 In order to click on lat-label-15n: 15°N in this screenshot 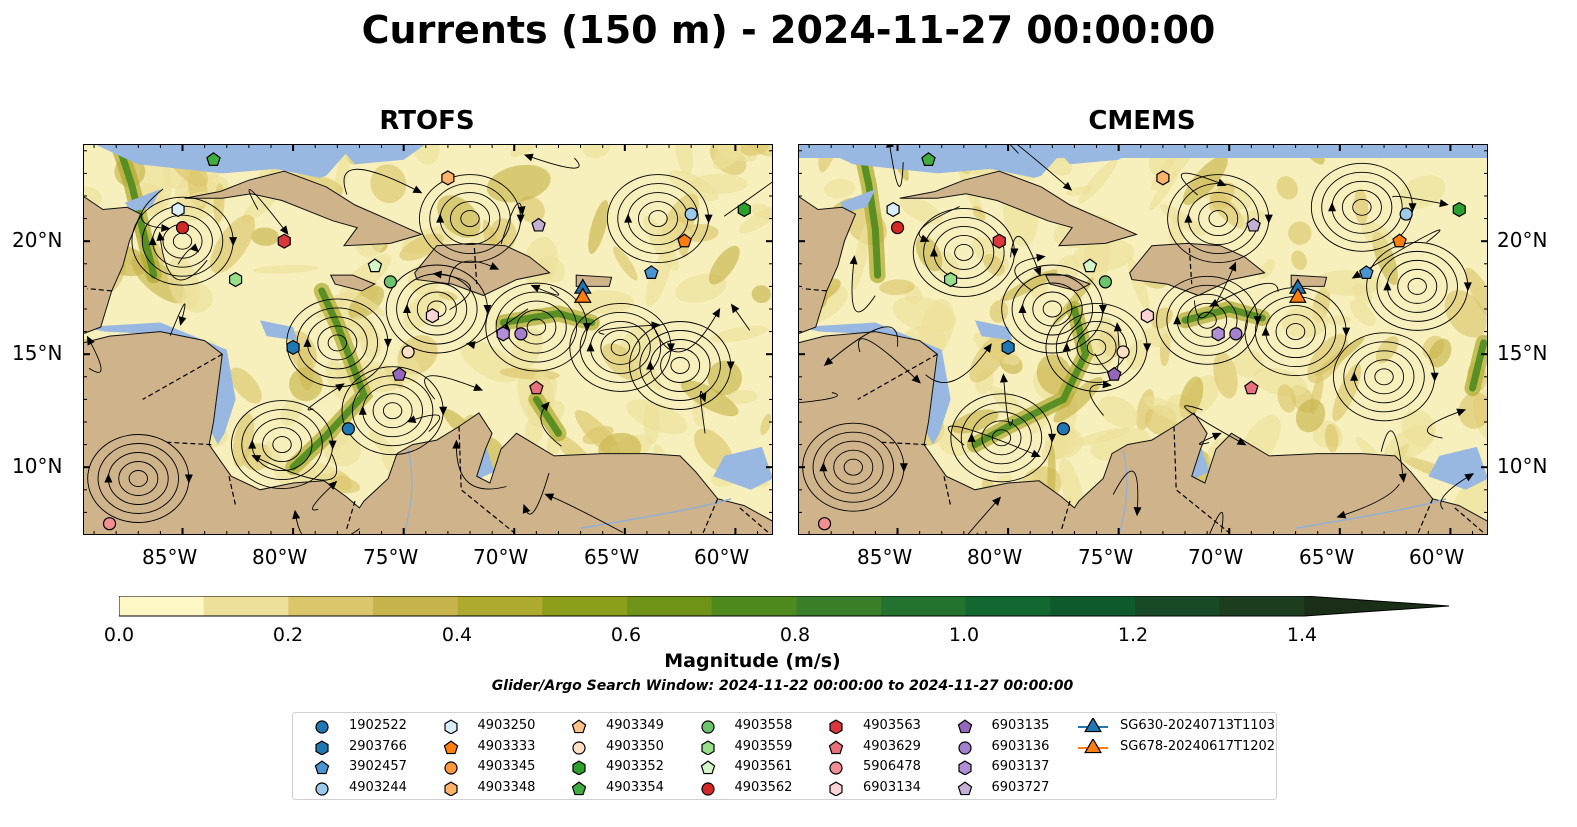, I will do `click(37, 353)`.